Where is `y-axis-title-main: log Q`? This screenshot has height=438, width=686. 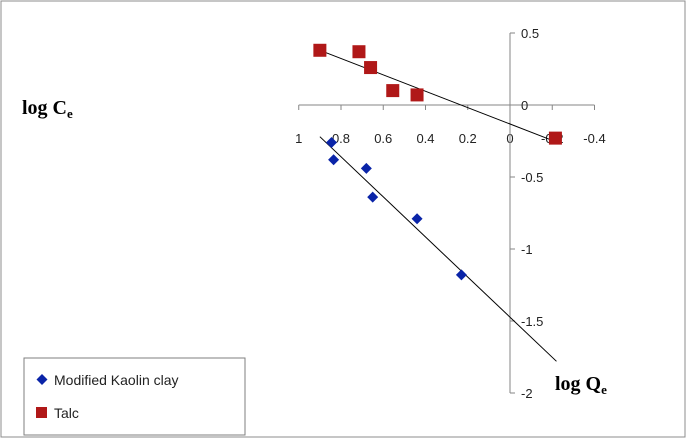 y-axis-title-main: log Q is located at coordinates (578, 384).